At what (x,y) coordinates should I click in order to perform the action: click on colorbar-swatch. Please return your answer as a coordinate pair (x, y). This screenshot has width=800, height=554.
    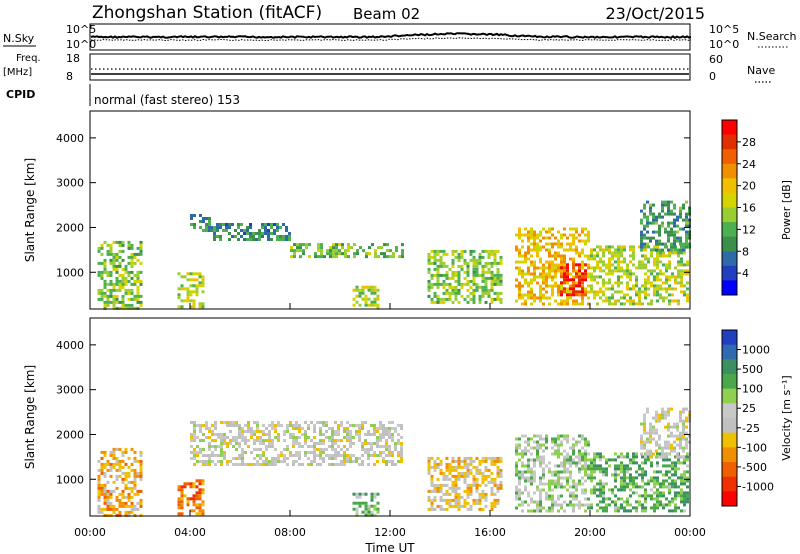
    Looking at the image, I should click on (729, 338).